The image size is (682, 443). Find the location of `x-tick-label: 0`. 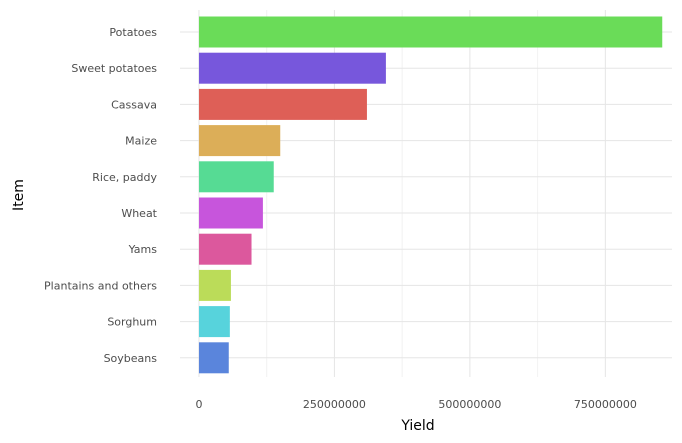

x-tick-label: 0 is located at coordinates (198, 404).